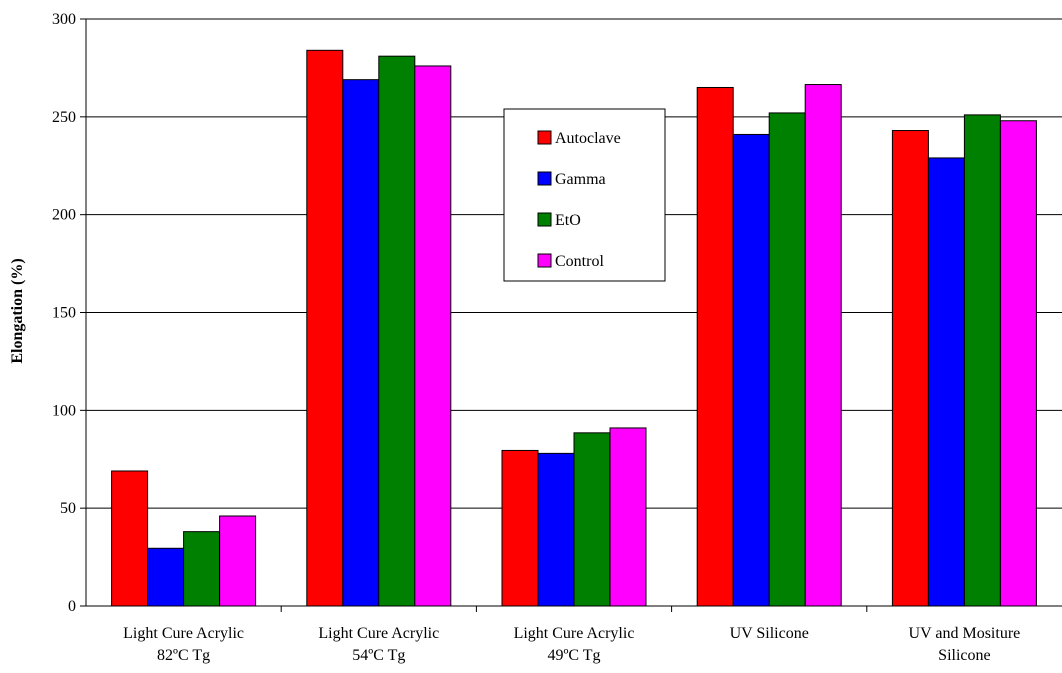 The image size is (1062, 673). I want to click on legend-label-autoclave: Autoclave, so click(588, 138).